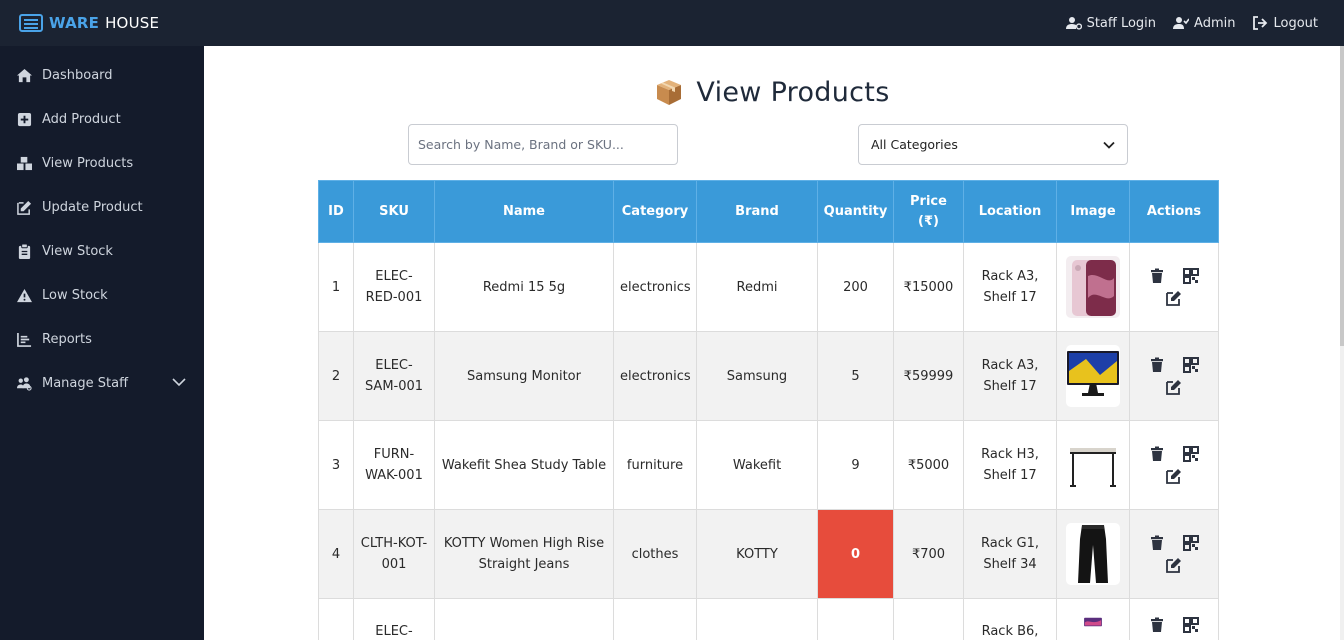 The image size is (1344, 640). I want to click on cell-location: Rack H3, Shelf 17, so click(1010, 465).